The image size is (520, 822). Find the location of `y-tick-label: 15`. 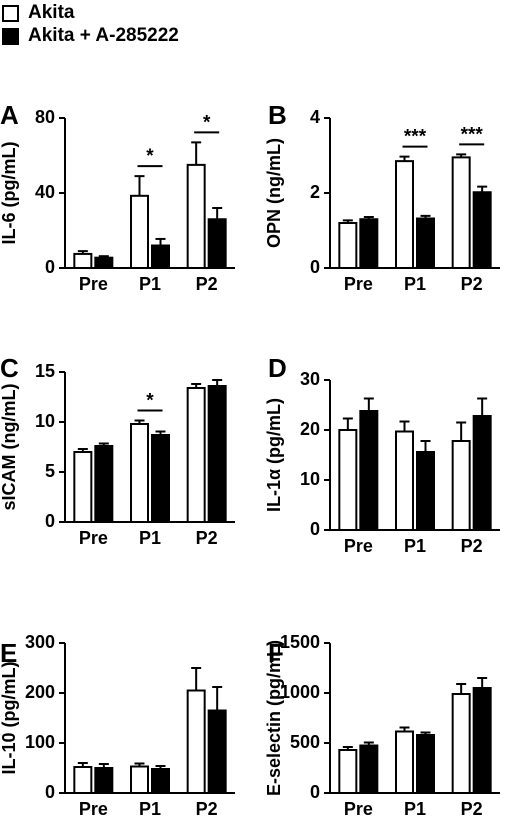

y-tick-label: 15 is located at coordinates (45, 371).